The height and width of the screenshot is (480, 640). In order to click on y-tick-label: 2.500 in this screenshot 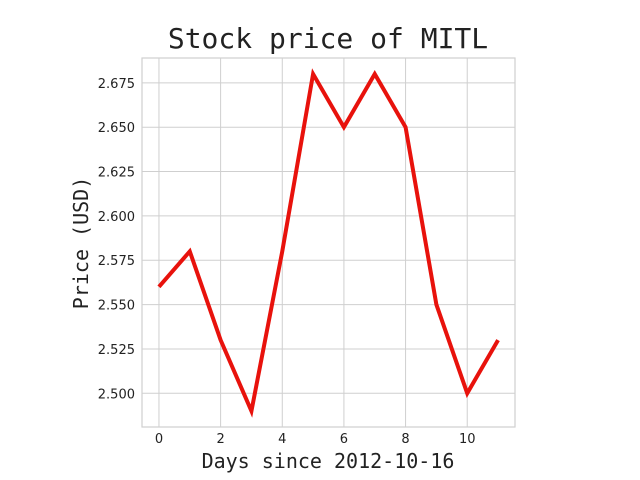, I will do `click(116, 394)`.